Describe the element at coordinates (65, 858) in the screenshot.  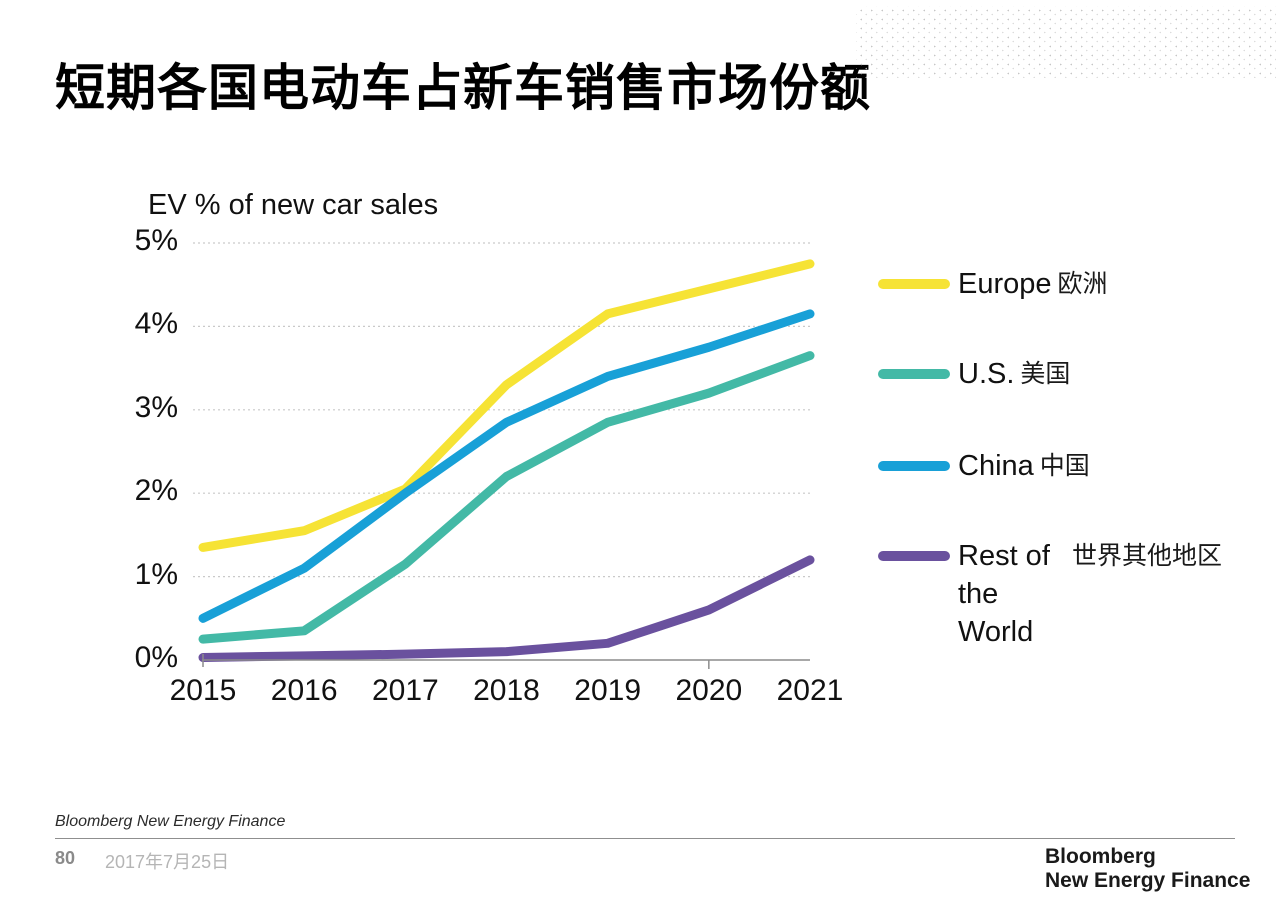
I see `page-number: 80` at that location.